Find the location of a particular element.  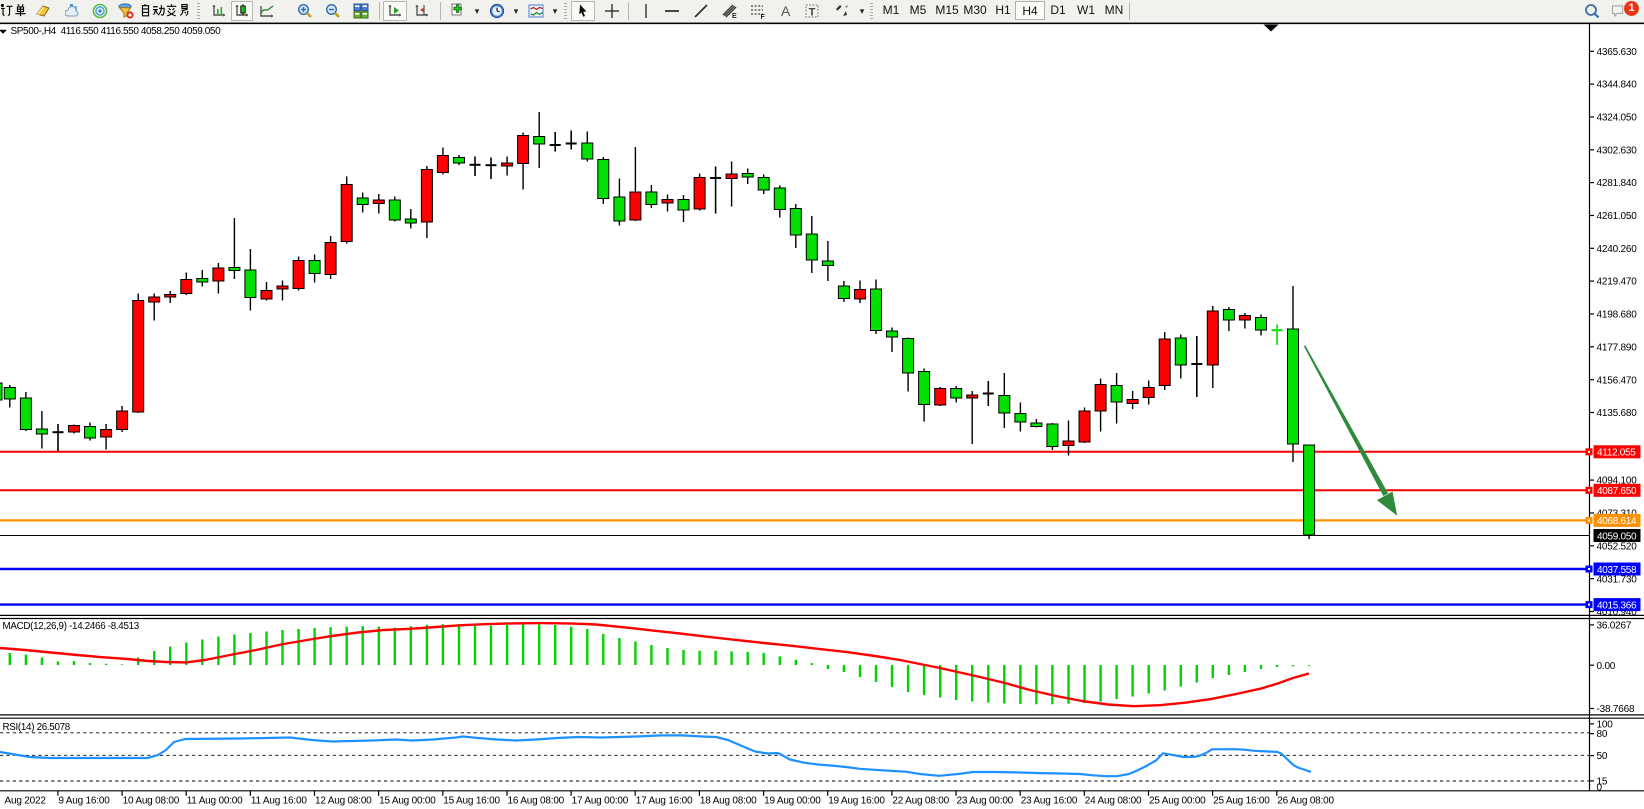

svg-text: F is located at coordinates (763, 16).